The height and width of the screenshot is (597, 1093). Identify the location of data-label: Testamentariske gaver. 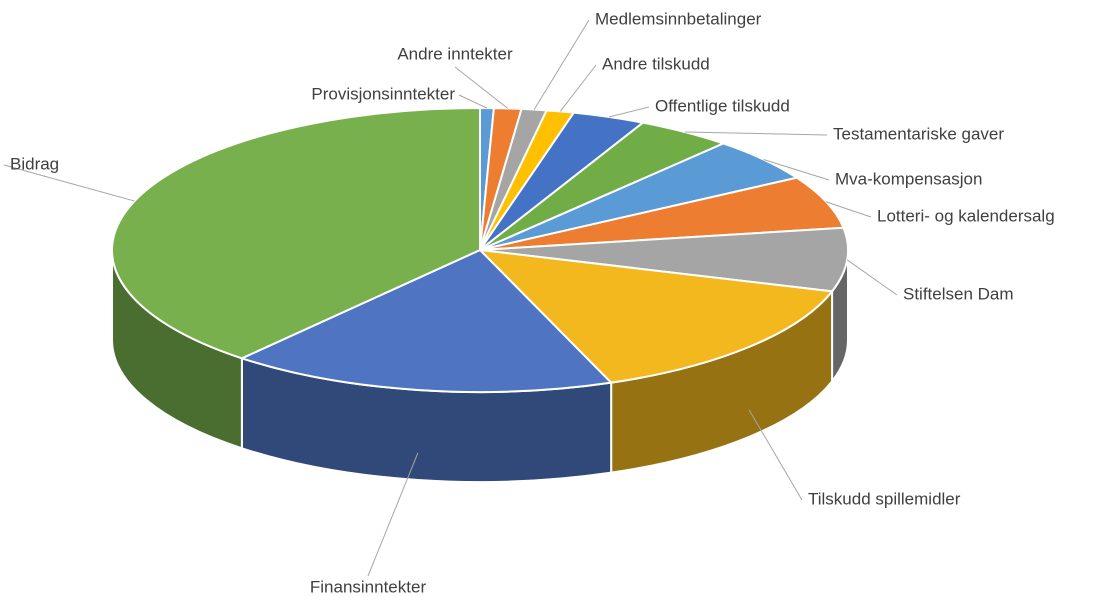
(918, 133).